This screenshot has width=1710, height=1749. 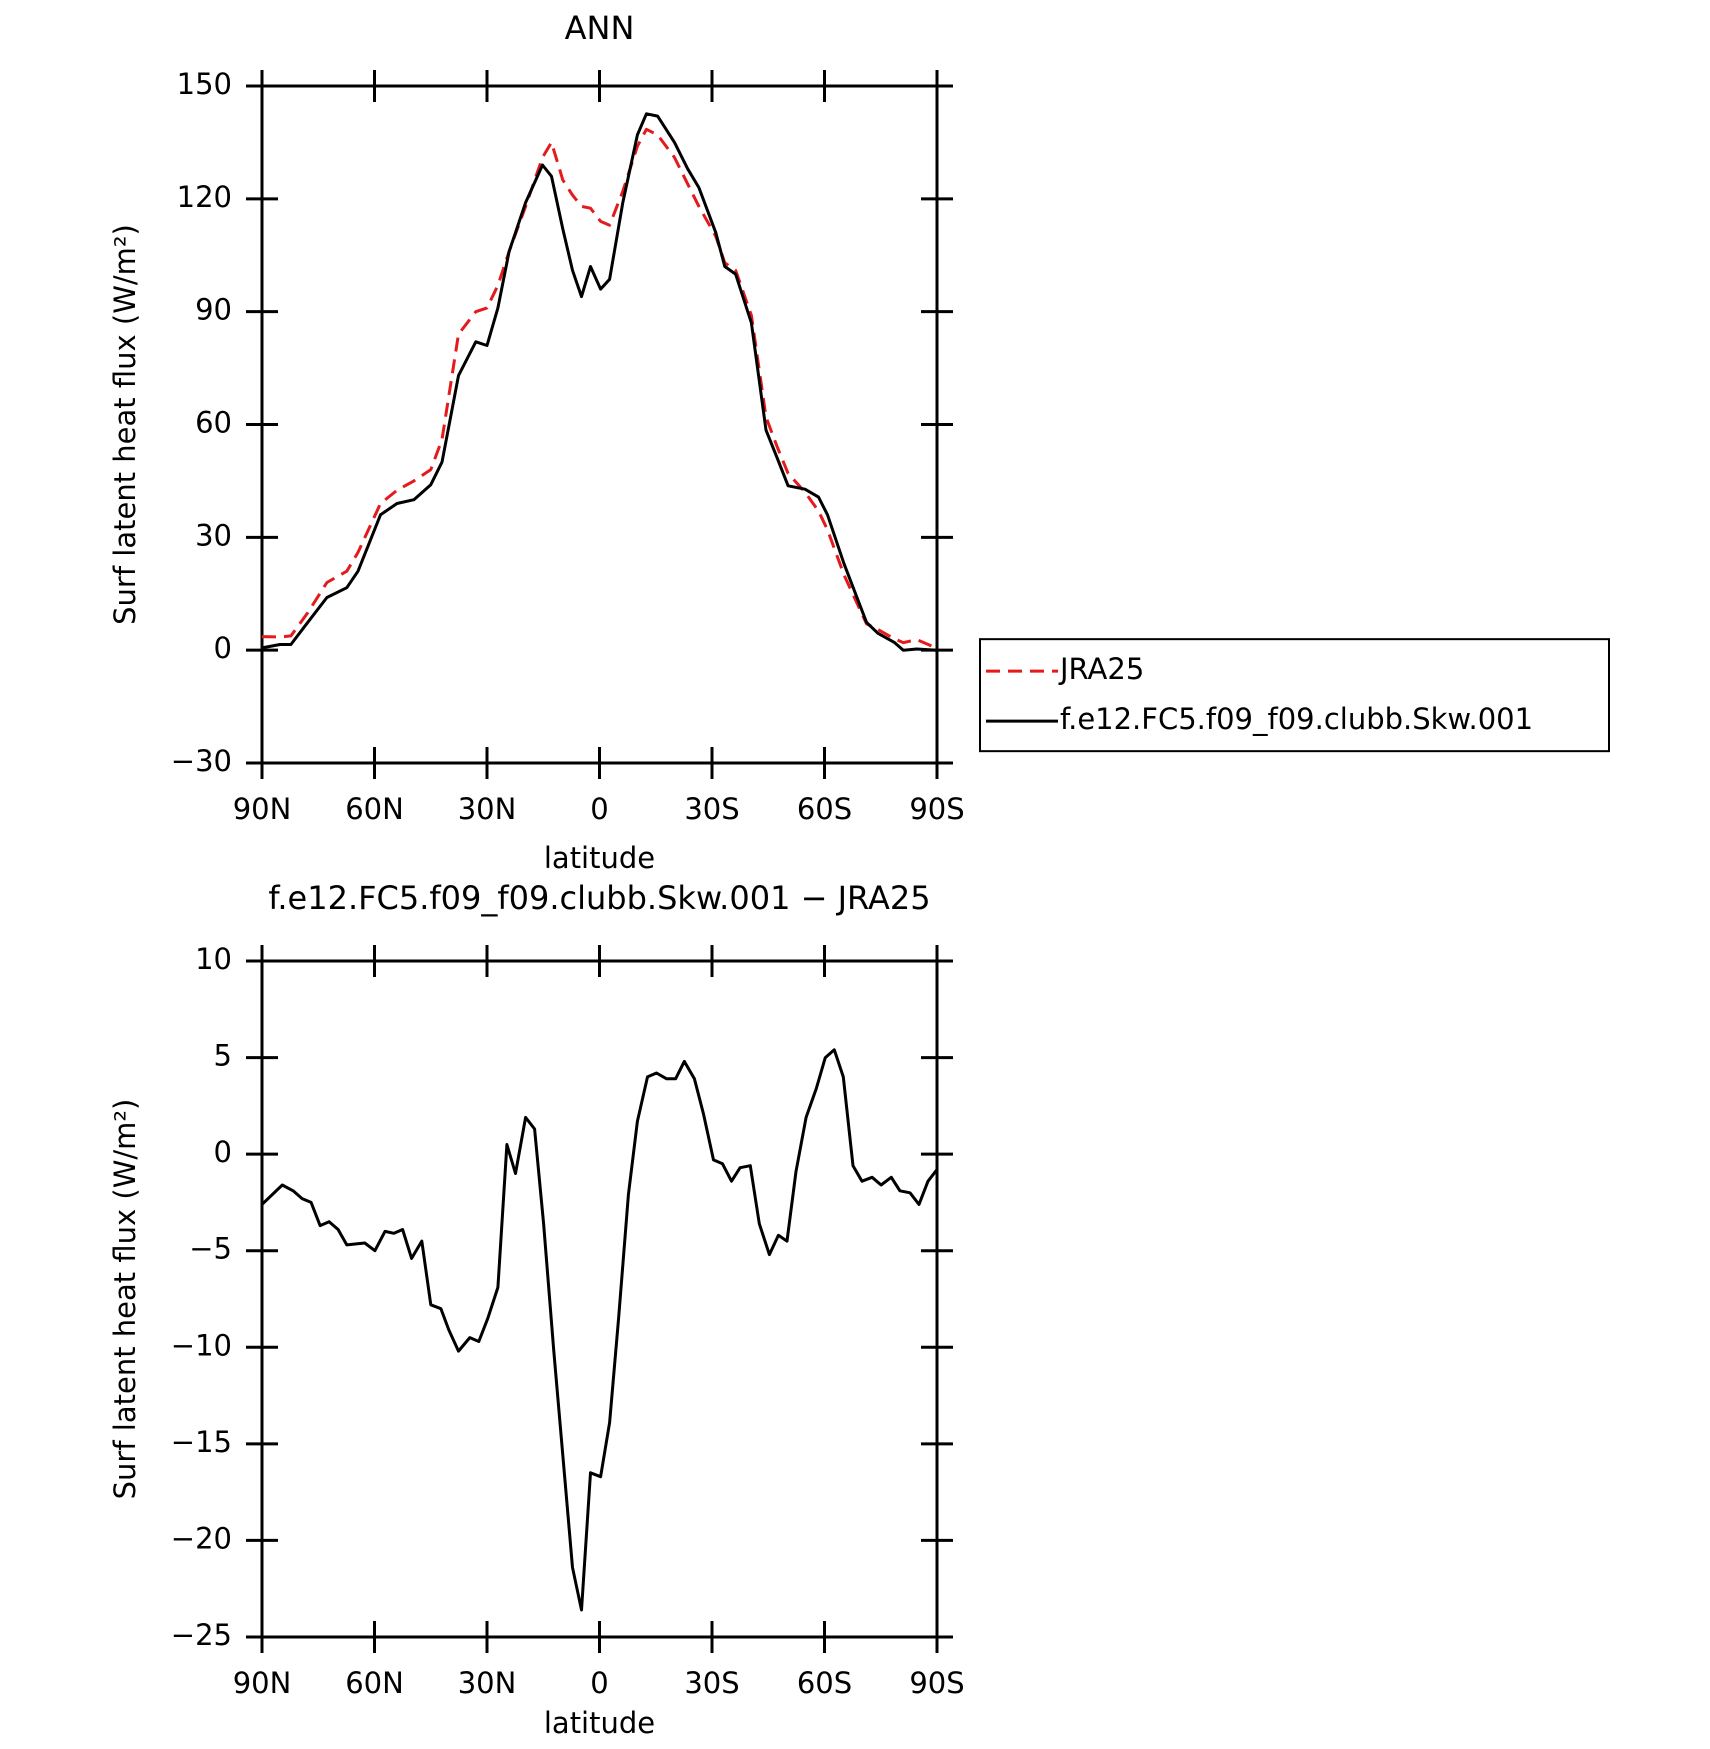 What do you see at coordinates (201, 761) in the screenshot?
I see `y-tick-label: −30` at bounding box center [201, 761].